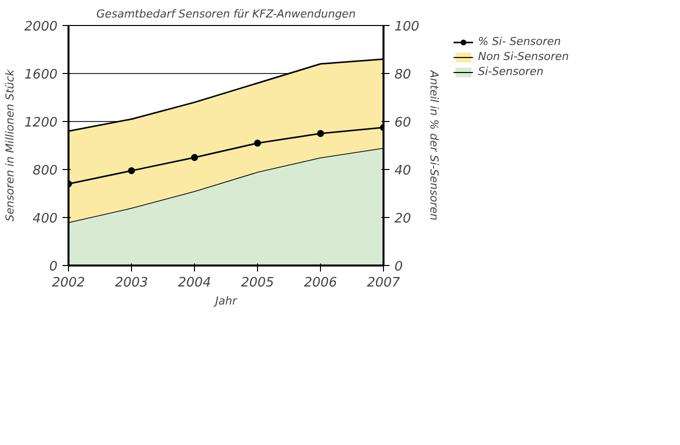 The image size is (680, 445). Describe the element at coordinates (523, 56) in the screenshot. I see `legend-label: Non Si-Sensoren` at that location.